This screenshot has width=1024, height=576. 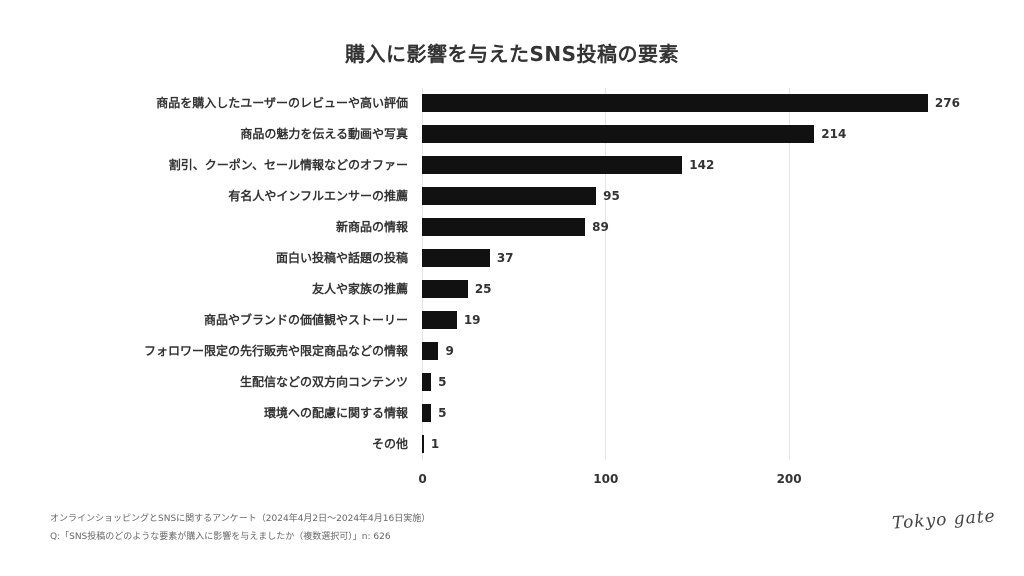 I want to click on bar-row: 生配信などの双方向コンテンツ 5, so click(x=512, y=382).